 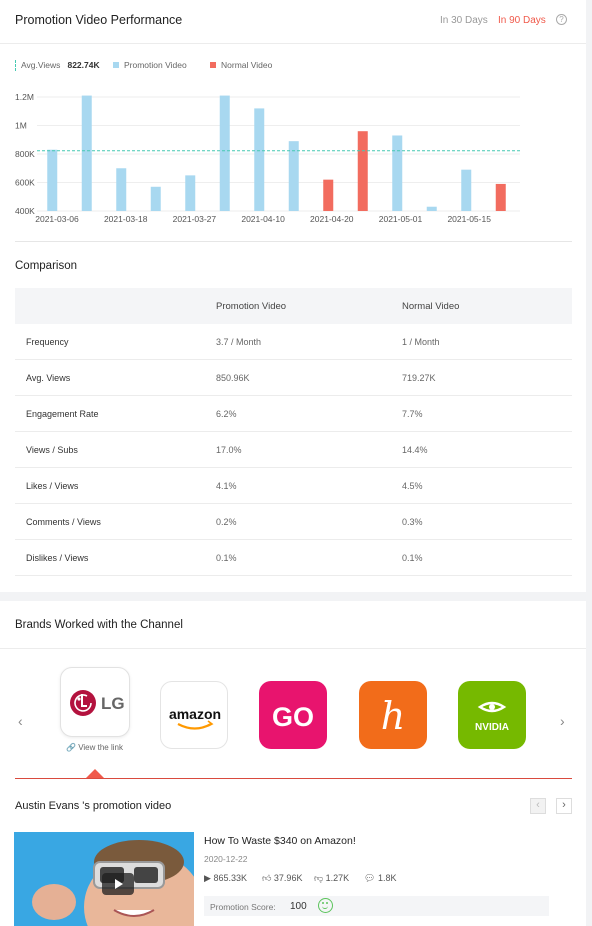 What do you see at coordinates (325, 905) in the screenshot?
I see `smiley-icon` at bounding box center [325, 905].